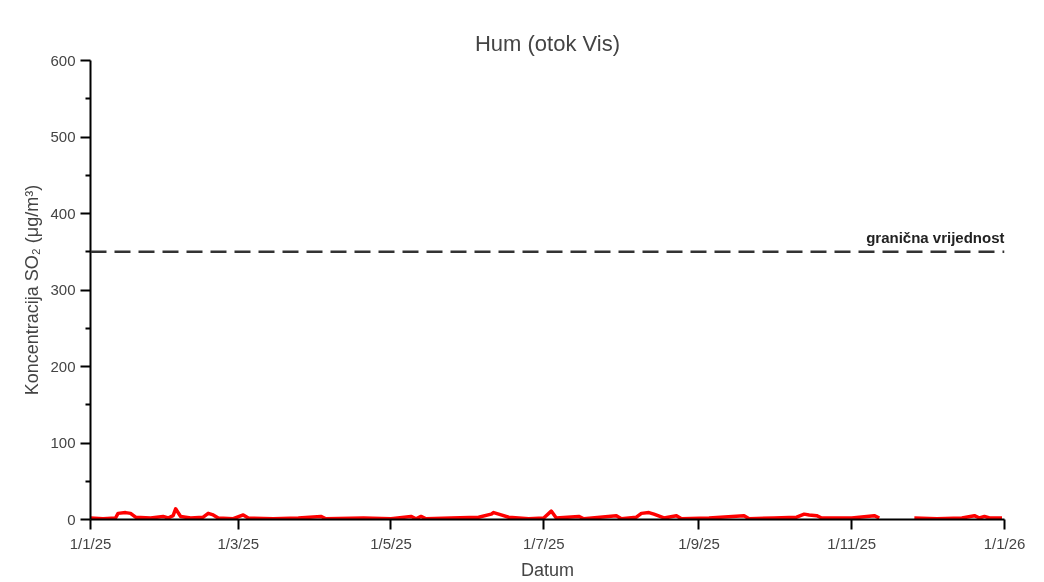  I want to click on y-tick-label: 200, so click(63, 366).